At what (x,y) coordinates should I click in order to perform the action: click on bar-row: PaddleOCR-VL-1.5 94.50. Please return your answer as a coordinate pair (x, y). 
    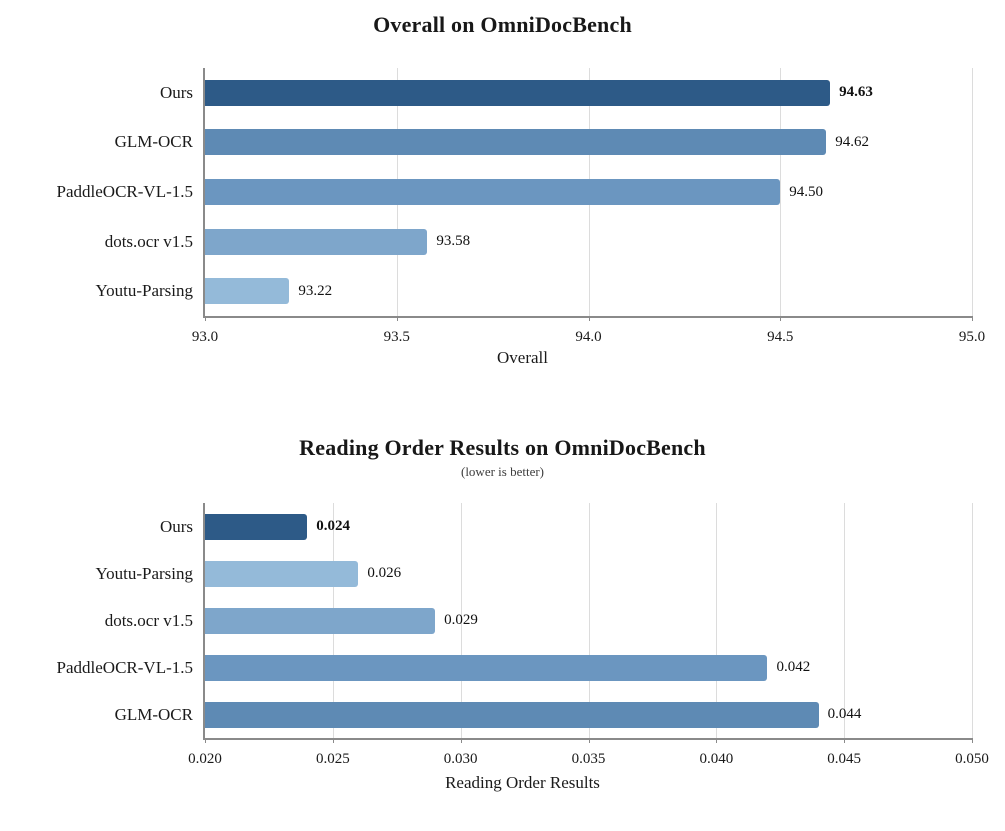
    Looking at the image, I should click on (514, 192).